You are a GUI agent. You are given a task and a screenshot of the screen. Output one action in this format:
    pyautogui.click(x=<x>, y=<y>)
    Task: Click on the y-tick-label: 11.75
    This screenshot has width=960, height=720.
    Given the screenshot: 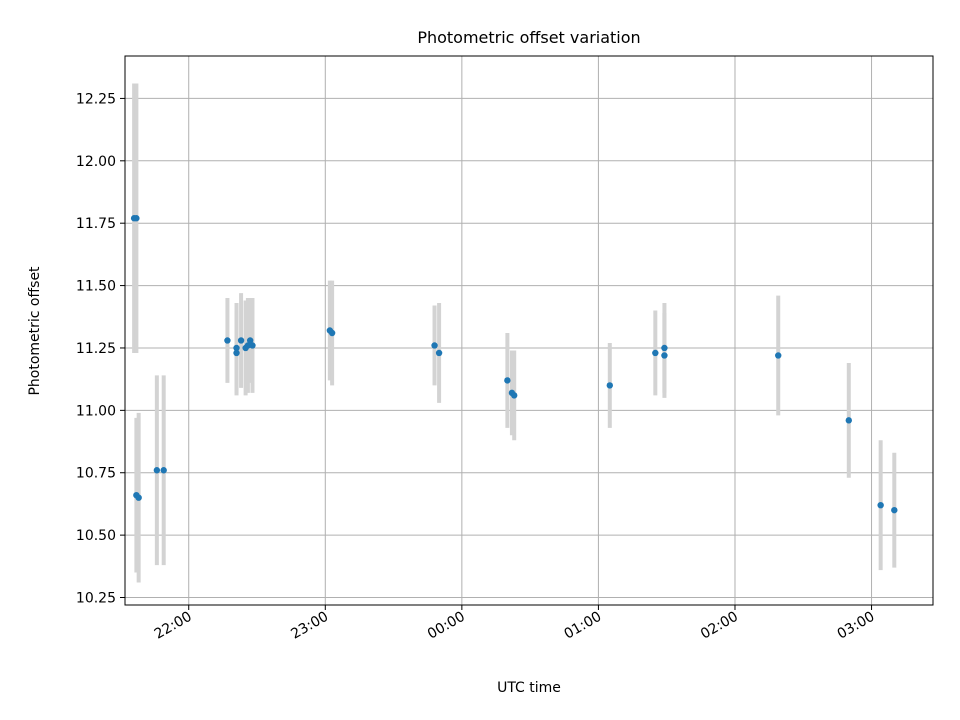 What is the action you would take?
    pyautogui.click(x=96, y=224)
    